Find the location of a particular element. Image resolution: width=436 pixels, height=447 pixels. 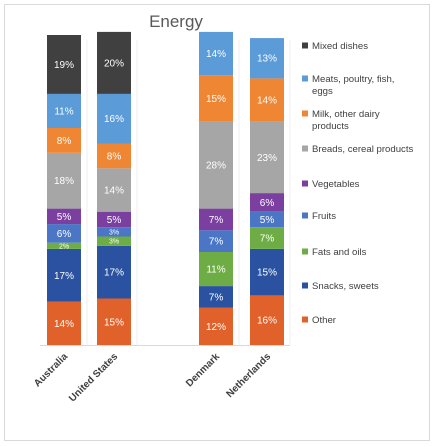

legend-label: Fruits is located at coordinates (324, 216).